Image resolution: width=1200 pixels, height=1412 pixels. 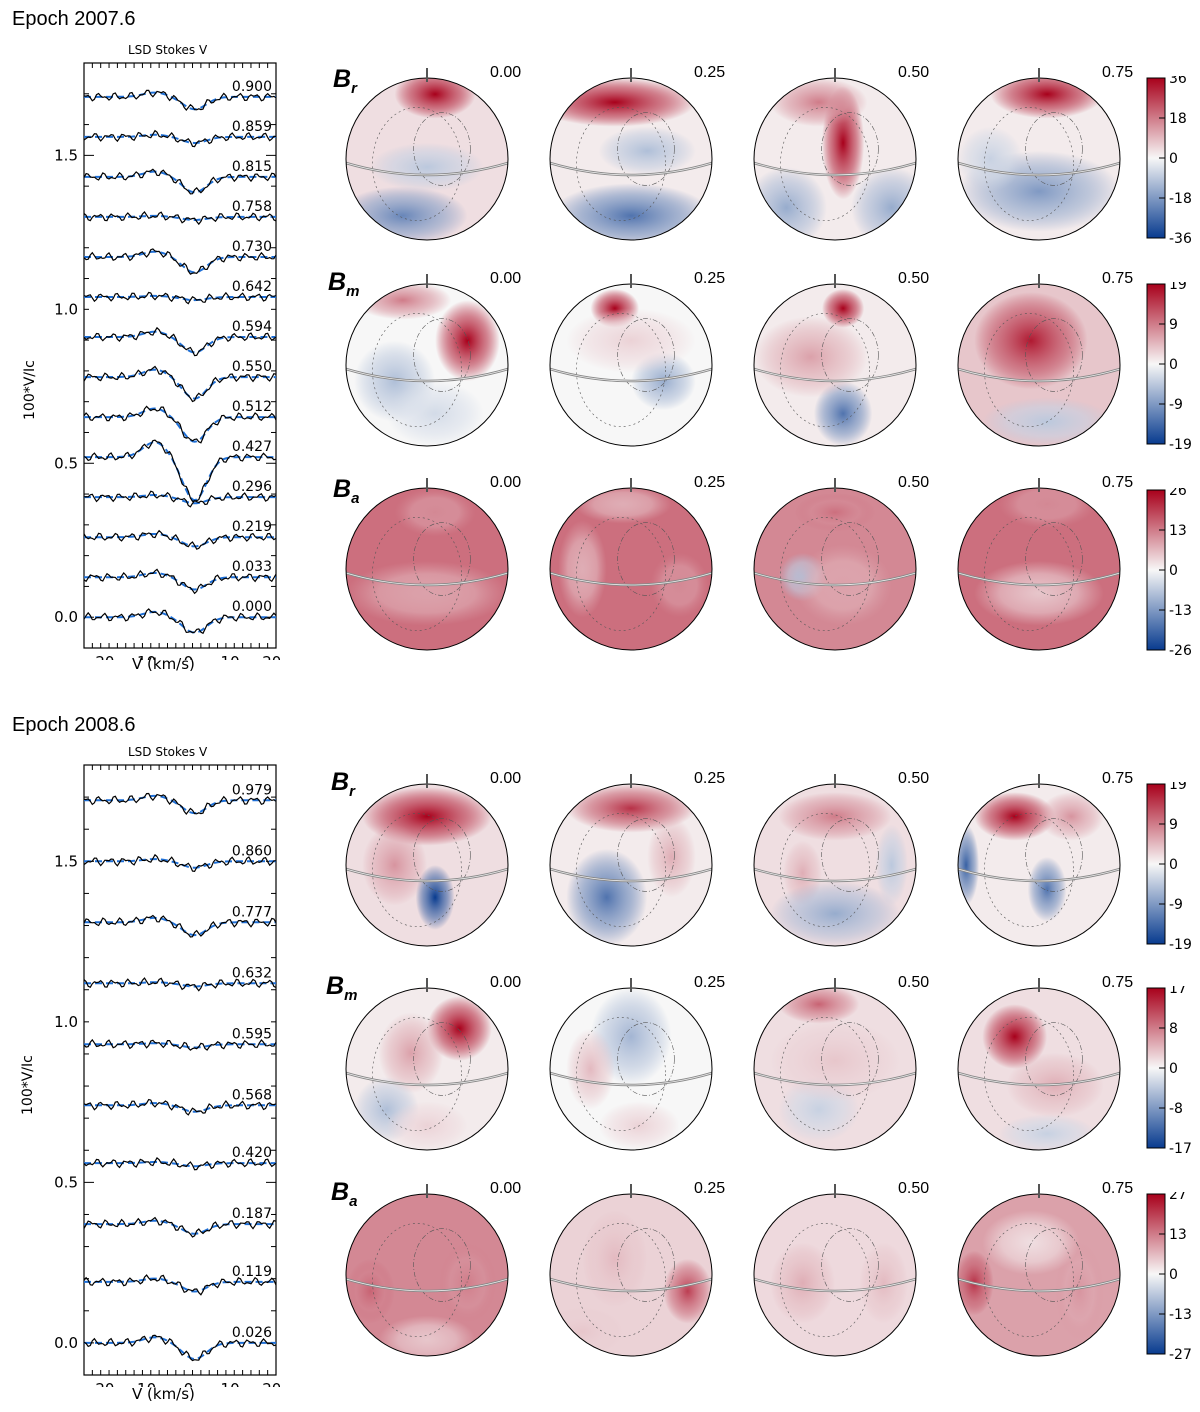 What do you see at coordinates (74, 19) in the screenshot?
I see `epoch-title-2007: Epoch 2007.6` at bounding box center [74, 19].